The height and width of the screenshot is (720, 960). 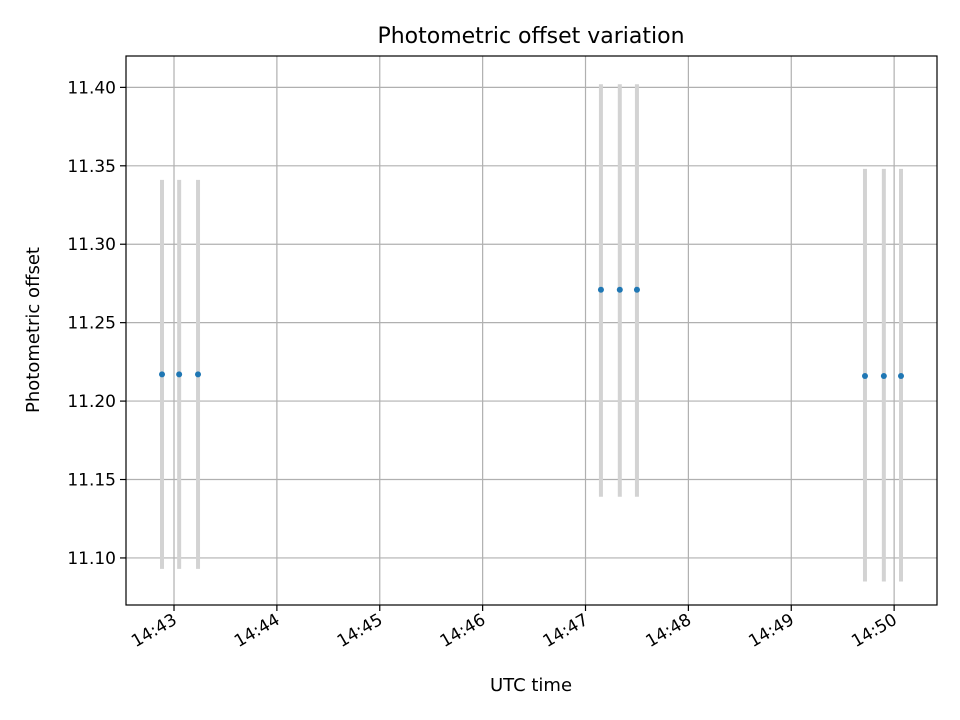 I want to click on x-tick-label: 14:50, so click(x=874, y=631).